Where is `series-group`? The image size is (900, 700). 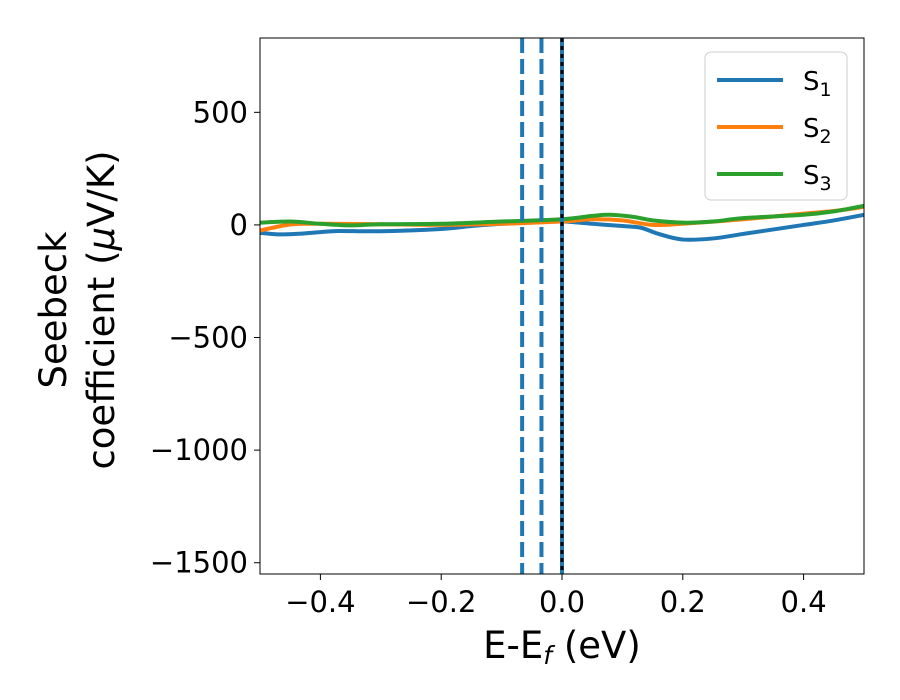 series-group is located at coordinates (562, 222).